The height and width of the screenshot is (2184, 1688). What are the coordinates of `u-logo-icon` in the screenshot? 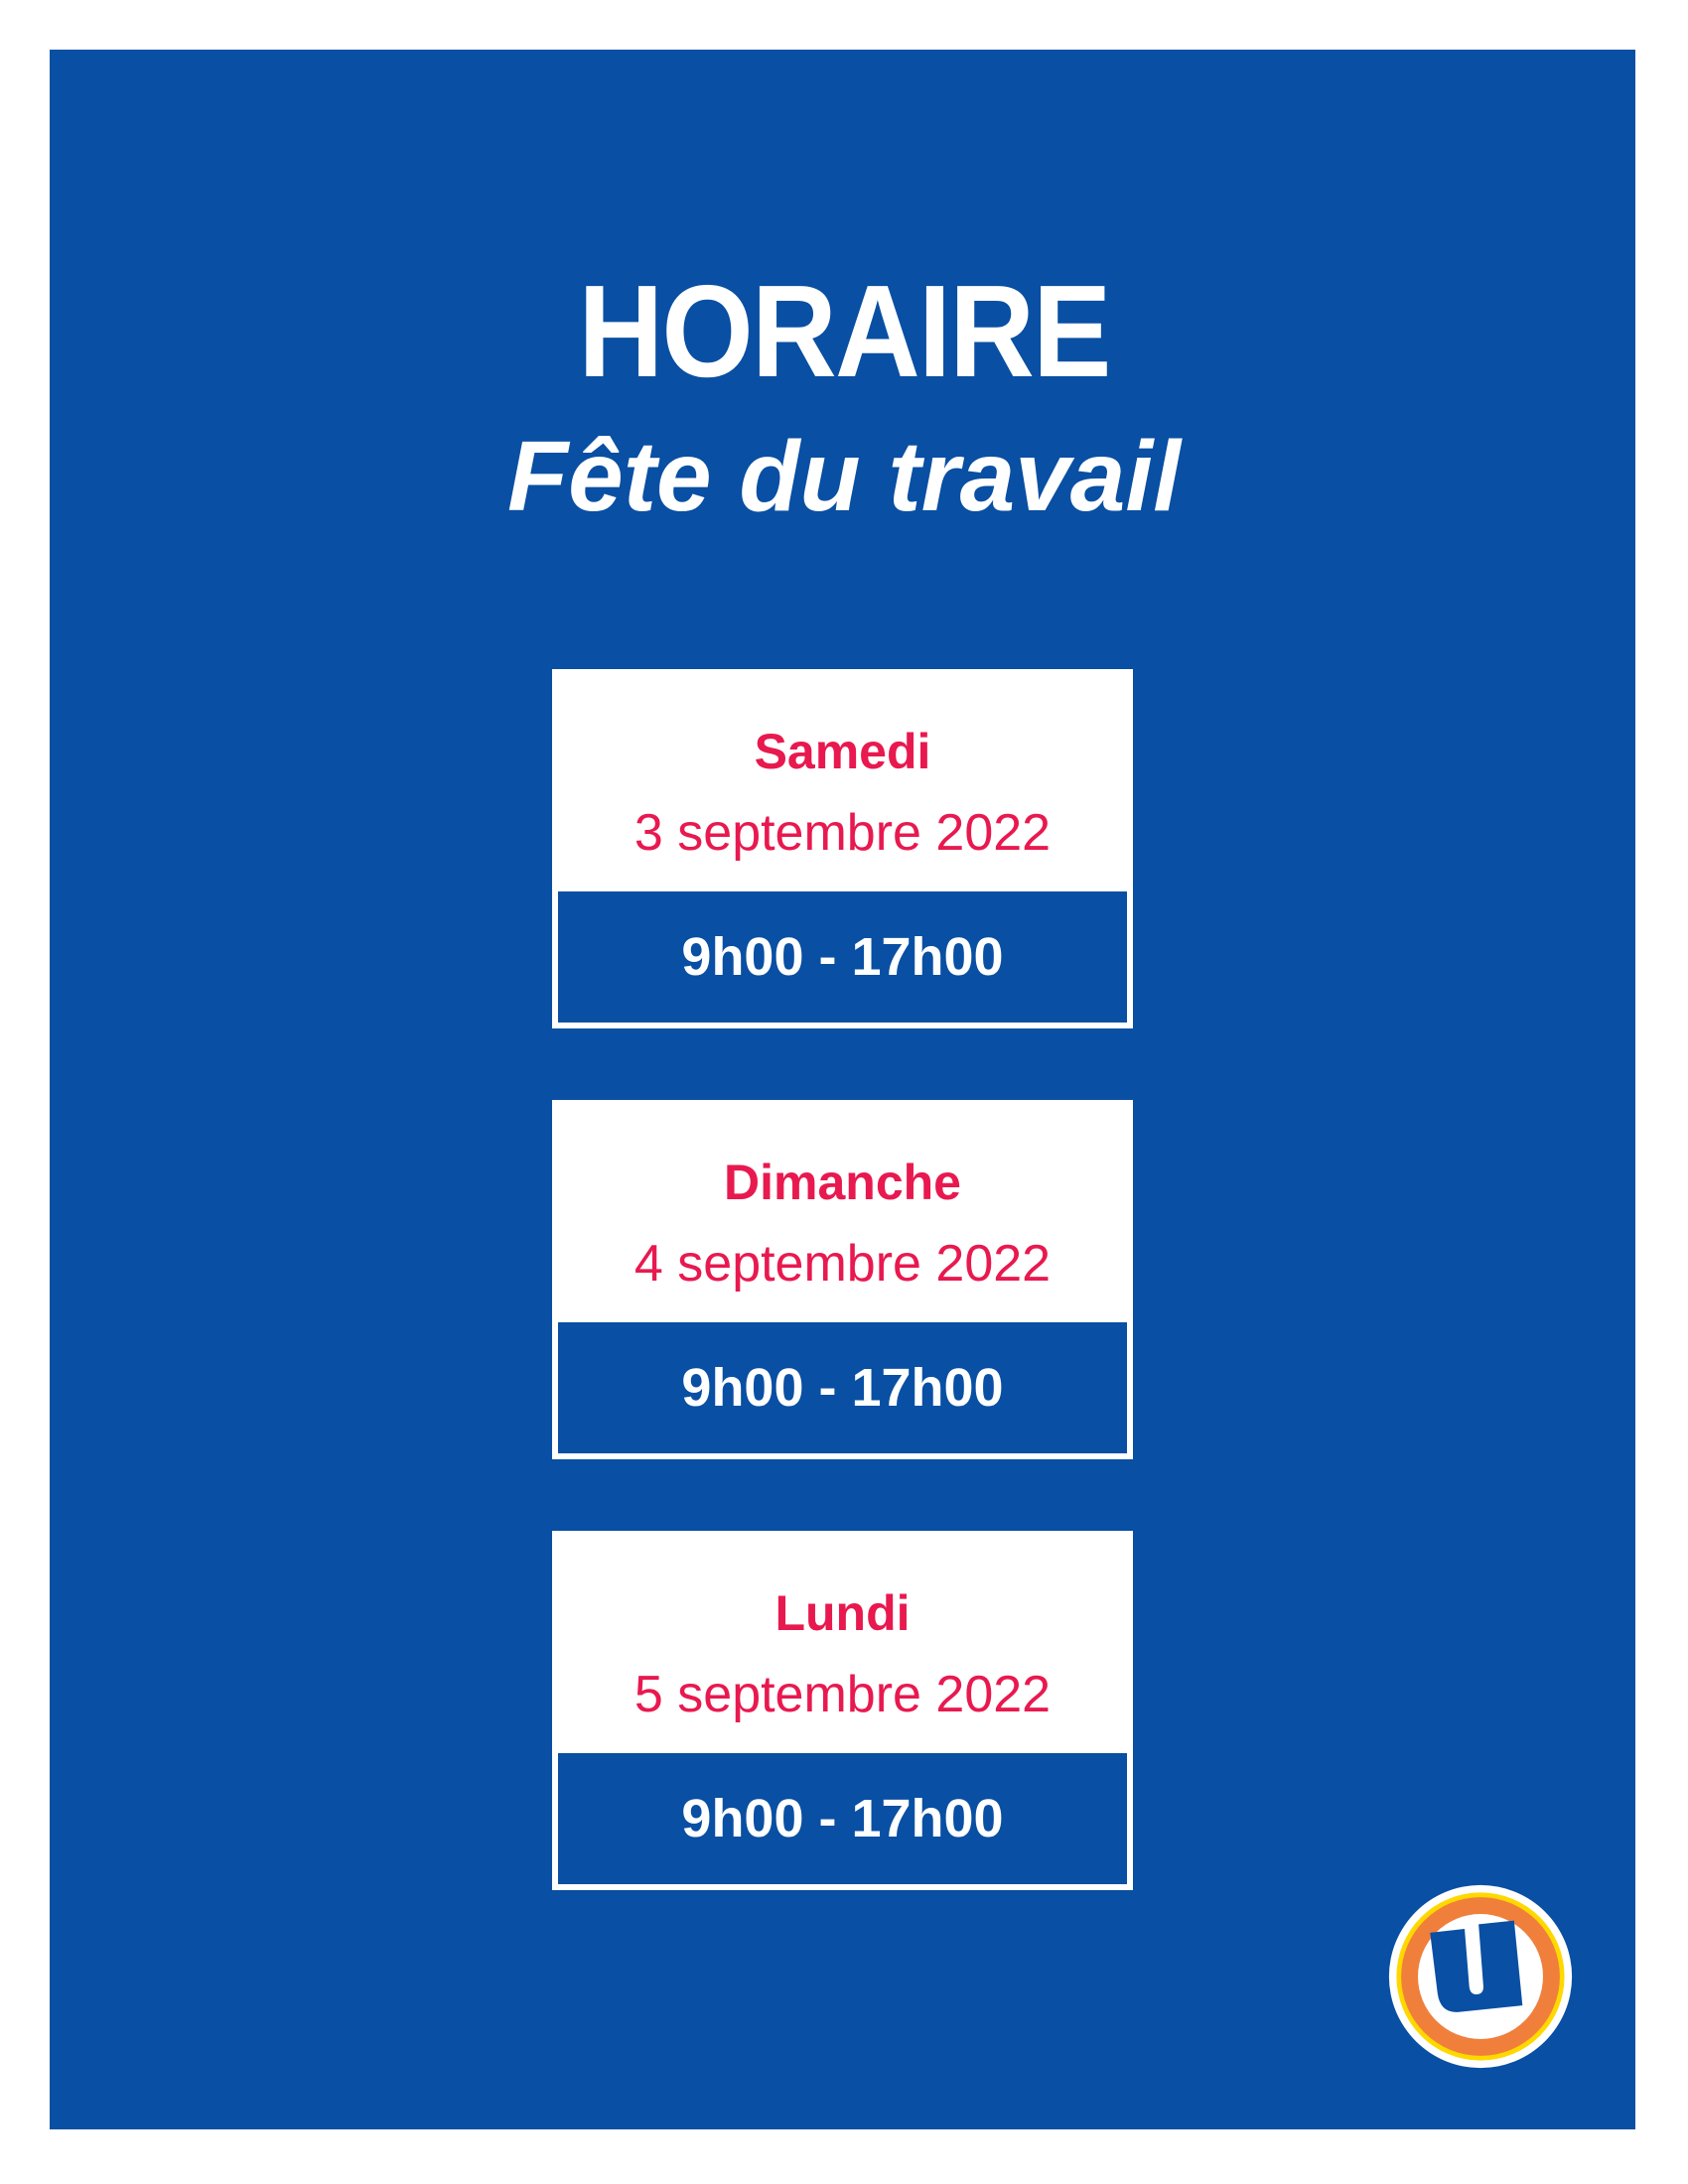 It's located at (1480, 1976).